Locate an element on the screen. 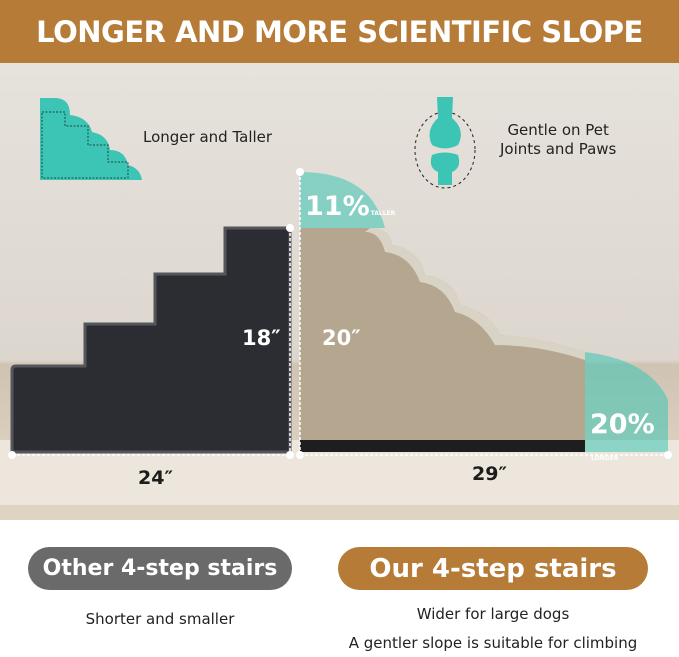 The image size is (679, 657). other-caption: Shorter and smaller is located at coordinates (160, 619).